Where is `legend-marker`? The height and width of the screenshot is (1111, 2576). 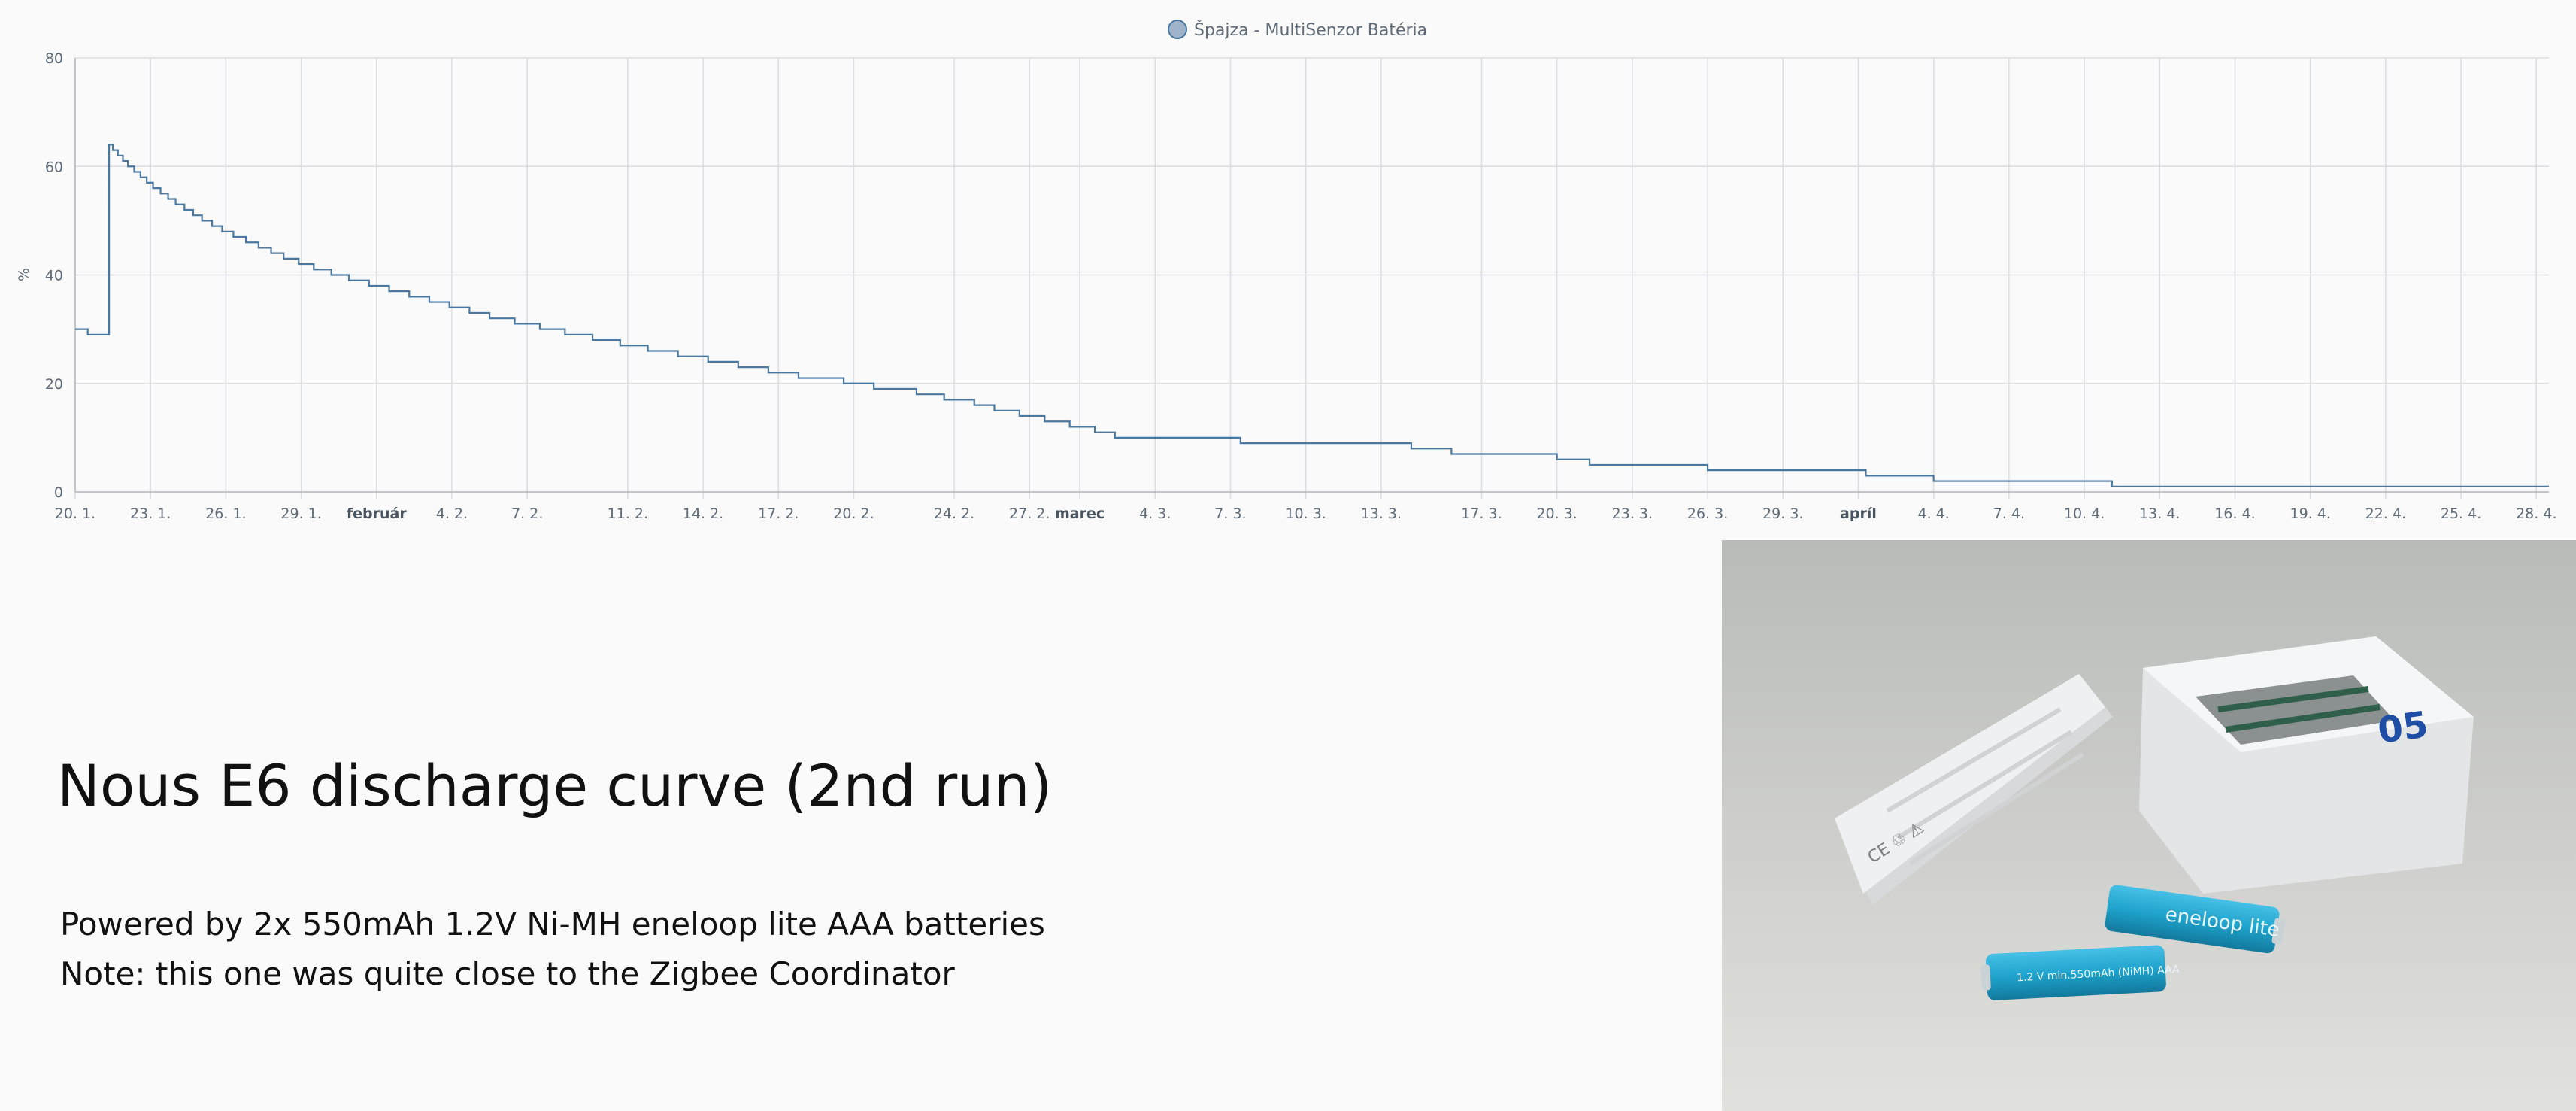
legend-marker is located at coordinates (1177, 29).